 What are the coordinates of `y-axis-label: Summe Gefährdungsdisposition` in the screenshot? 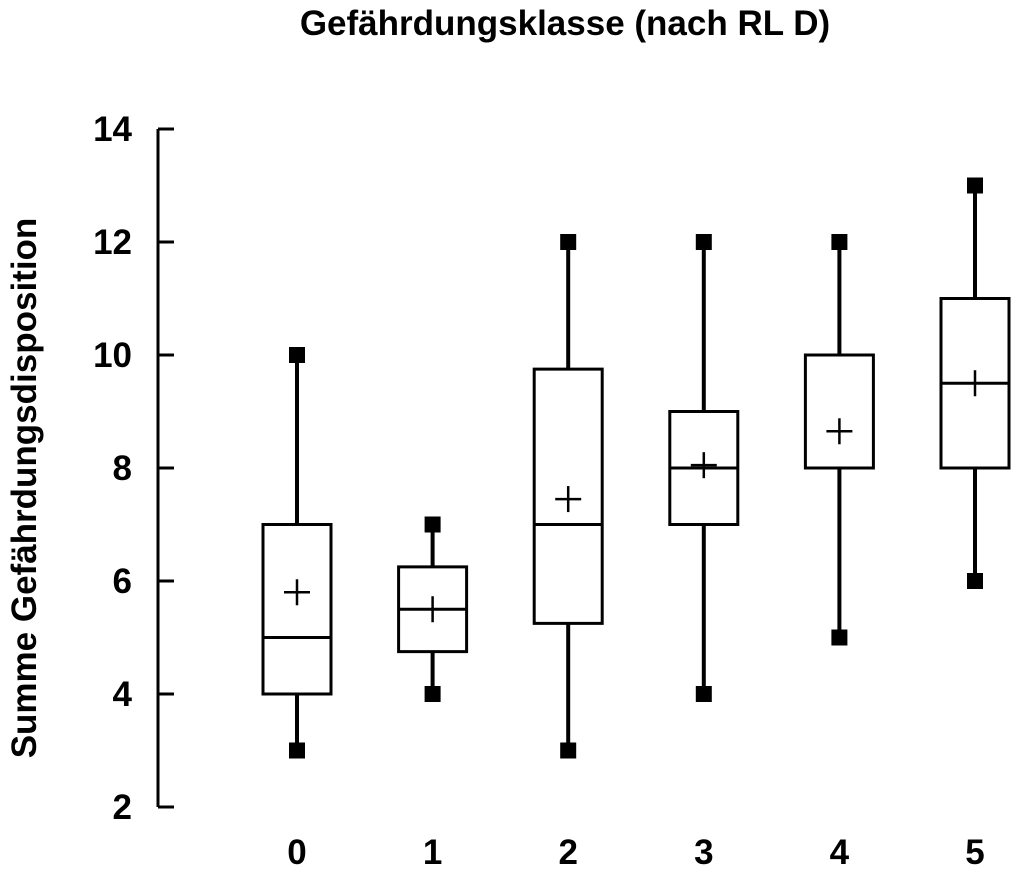 It's located at (24, 488).